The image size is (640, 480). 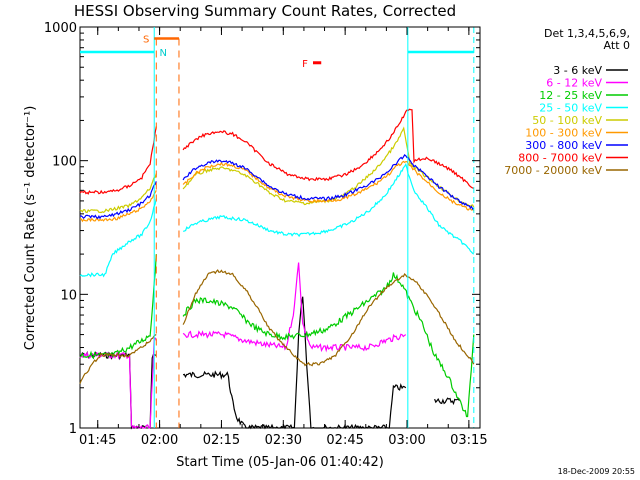 What do you see at coordinates (64, 162) in the screenshot?
I see `y-tick-label: 100` at bounding box center [64, 162].